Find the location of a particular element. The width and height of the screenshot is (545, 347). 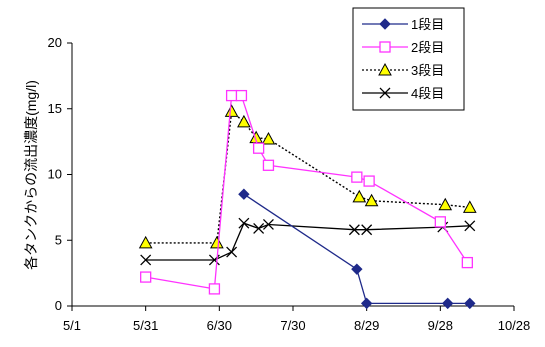

y-tick-label: 15 is located at coordinates (55, 108).